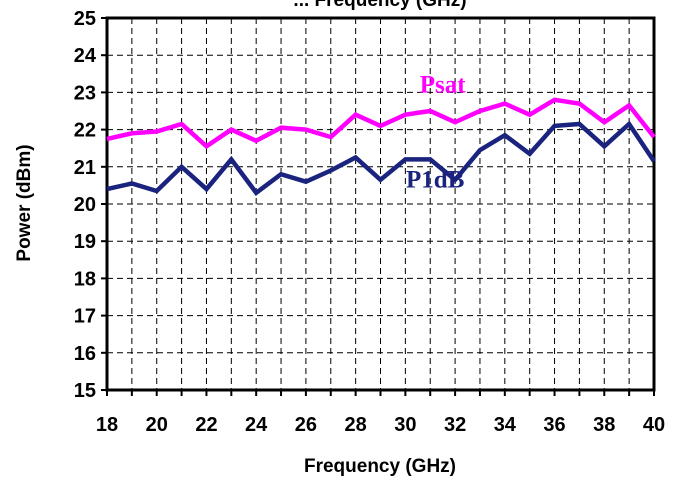 The image size is (678, 486). What do you see at coordinates (380, 466) in the screenshot?
I see `x-axis-label: Frequency (GHz)` at bounding box center [380, 466].